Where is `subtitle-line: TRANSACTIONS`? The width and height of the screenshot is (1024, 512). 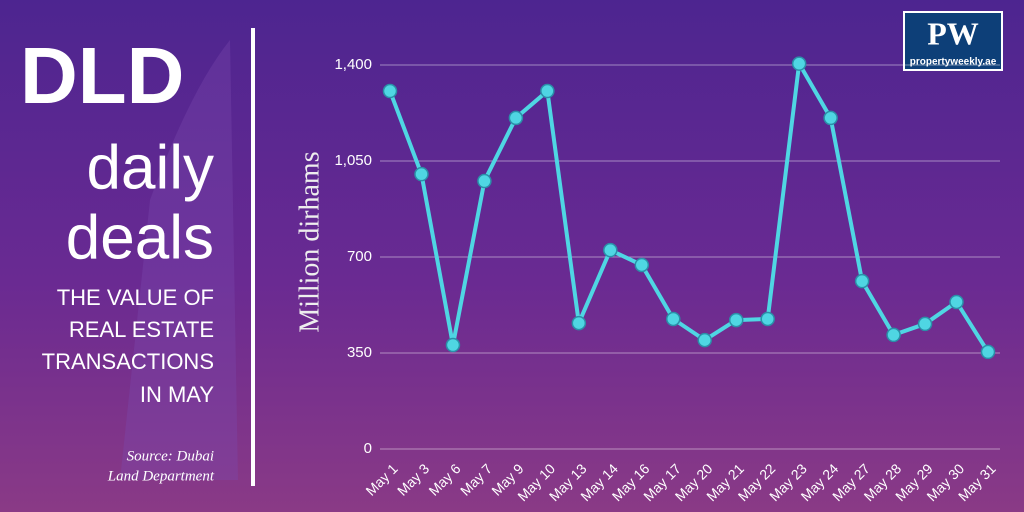 subtitle-line: TRANSACTIONS is located at coordinates (128, 361).